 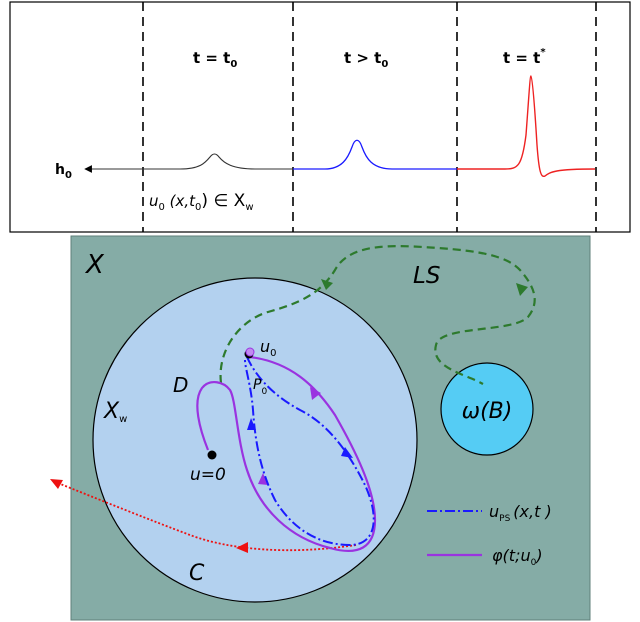 I want to click on pulse-curve-middle, so click(x=375, y=154).